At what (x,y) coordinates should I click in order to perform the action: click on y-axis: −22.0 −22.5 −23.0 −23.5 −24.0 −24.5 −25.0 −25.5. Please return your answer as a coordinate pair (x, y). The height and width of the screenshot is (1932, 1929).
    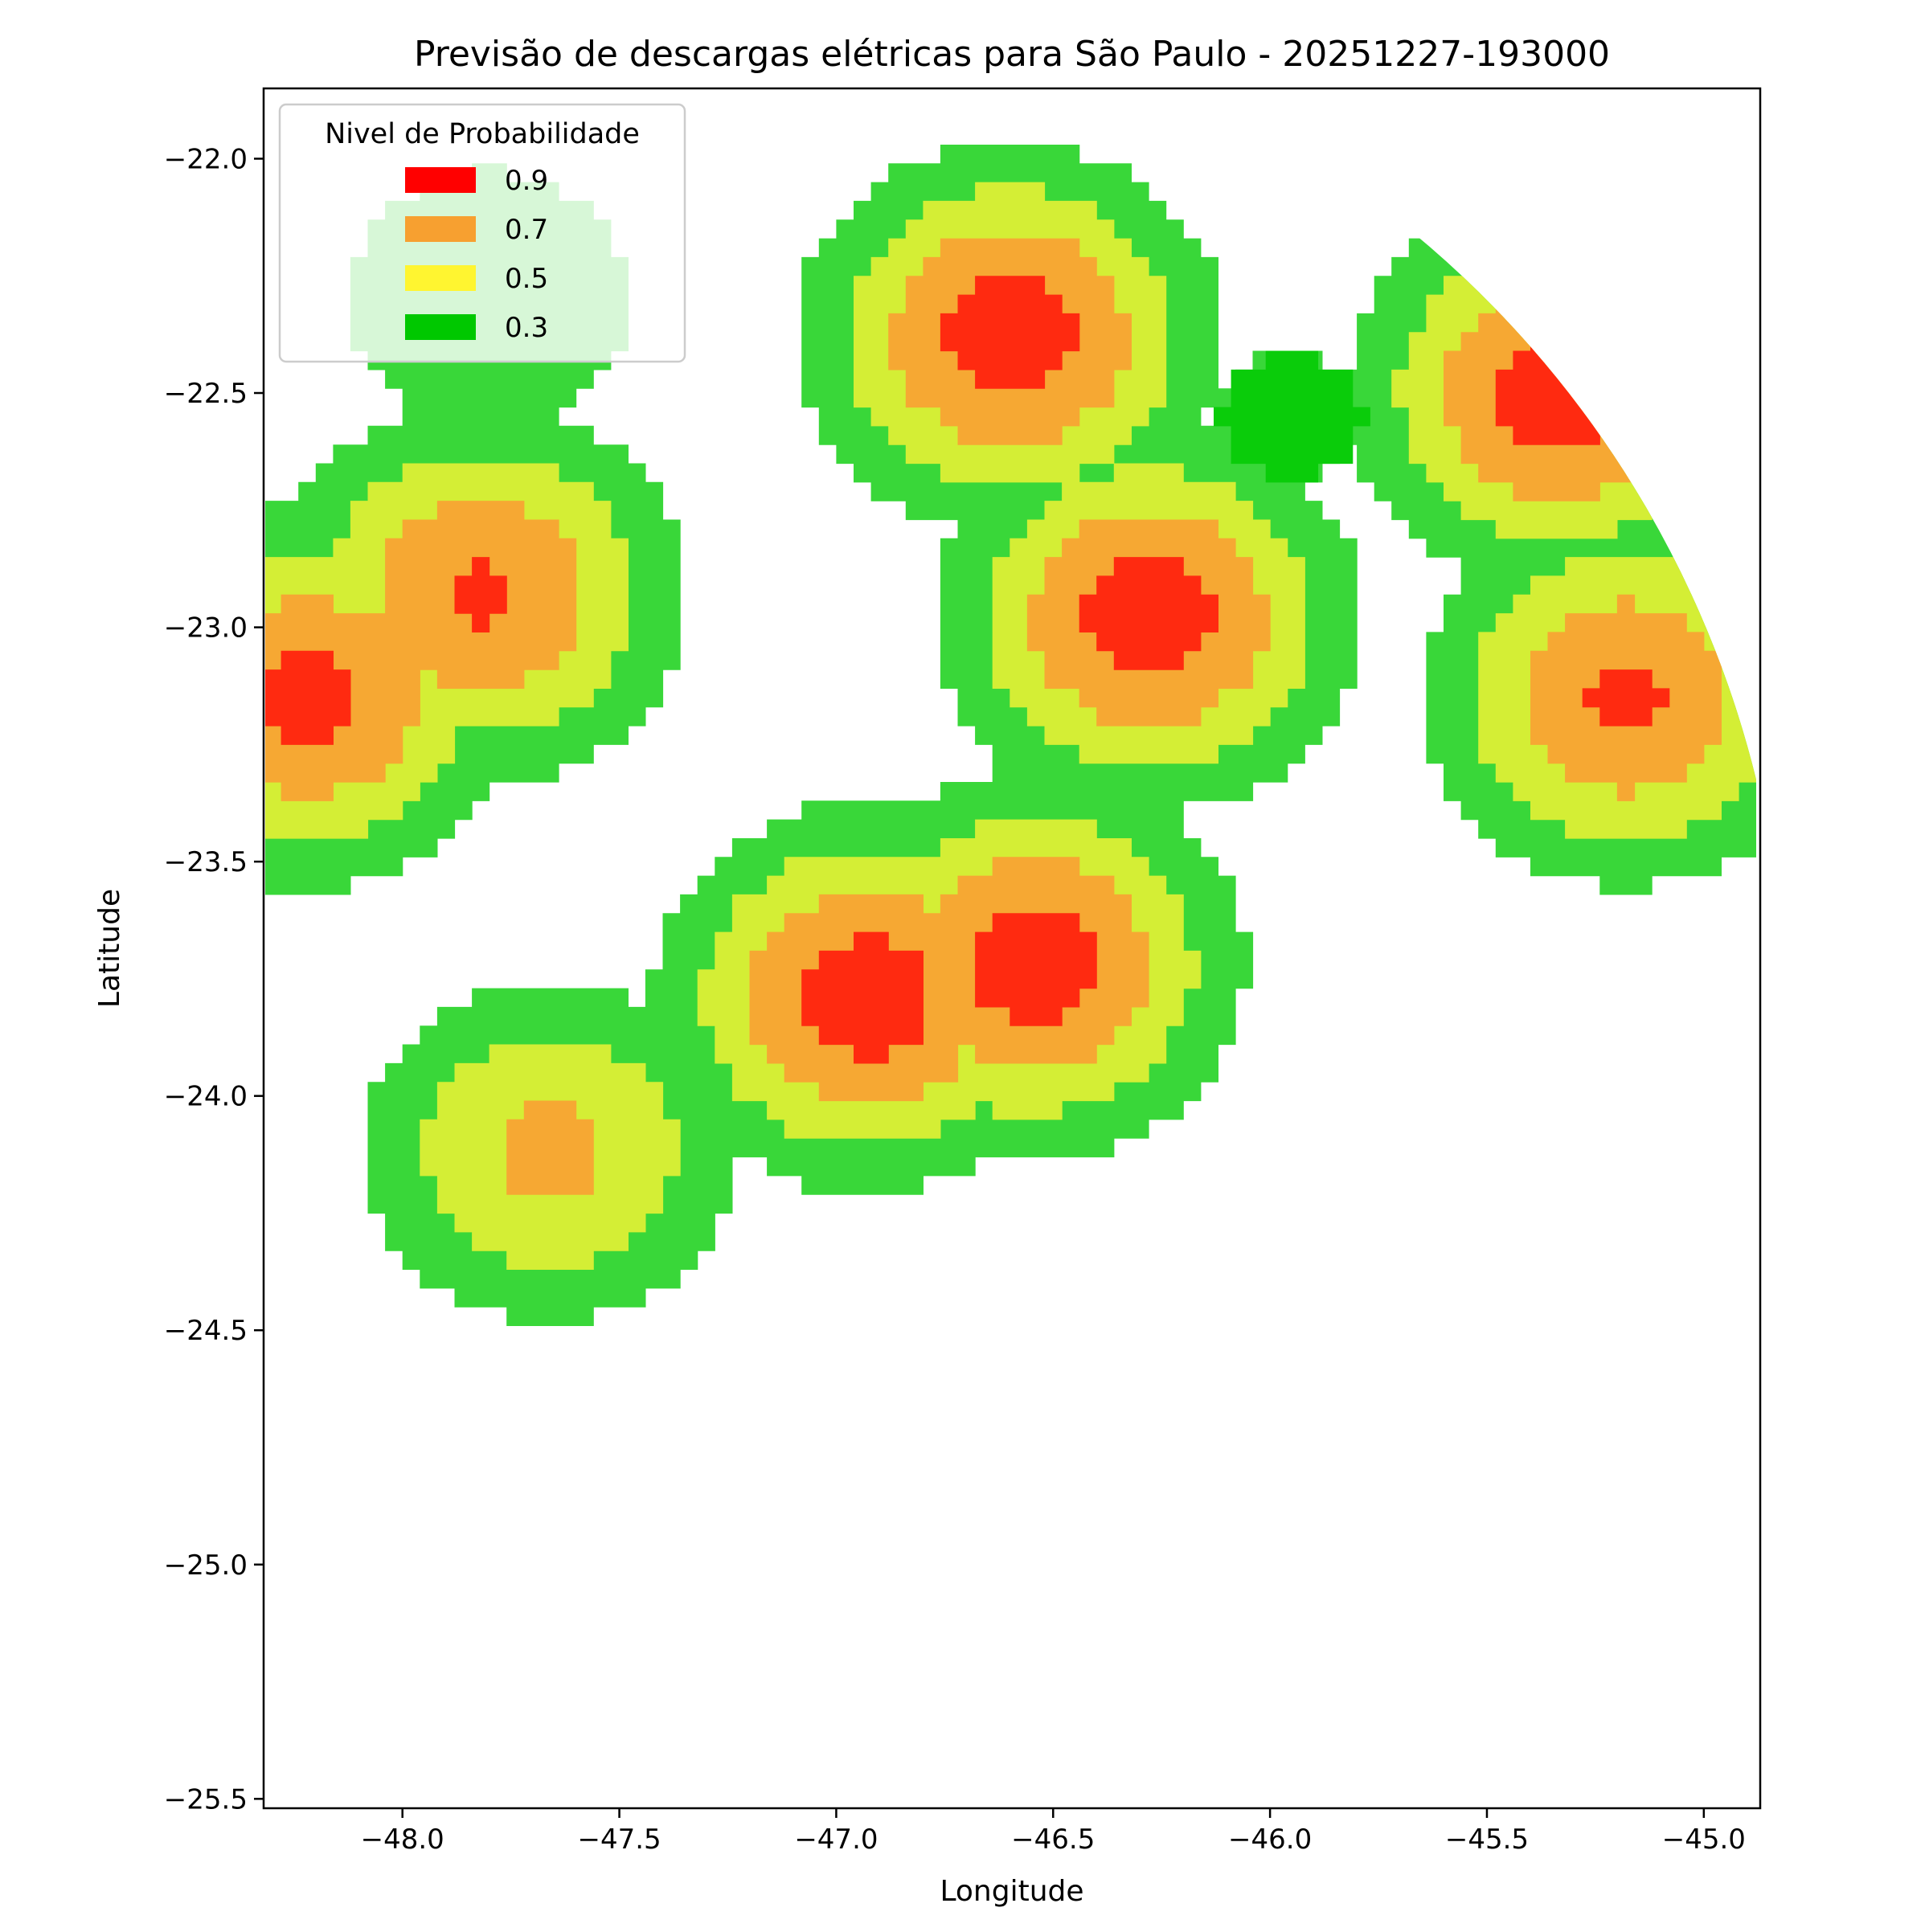
    Looking at the image, I should click on (214, 979).